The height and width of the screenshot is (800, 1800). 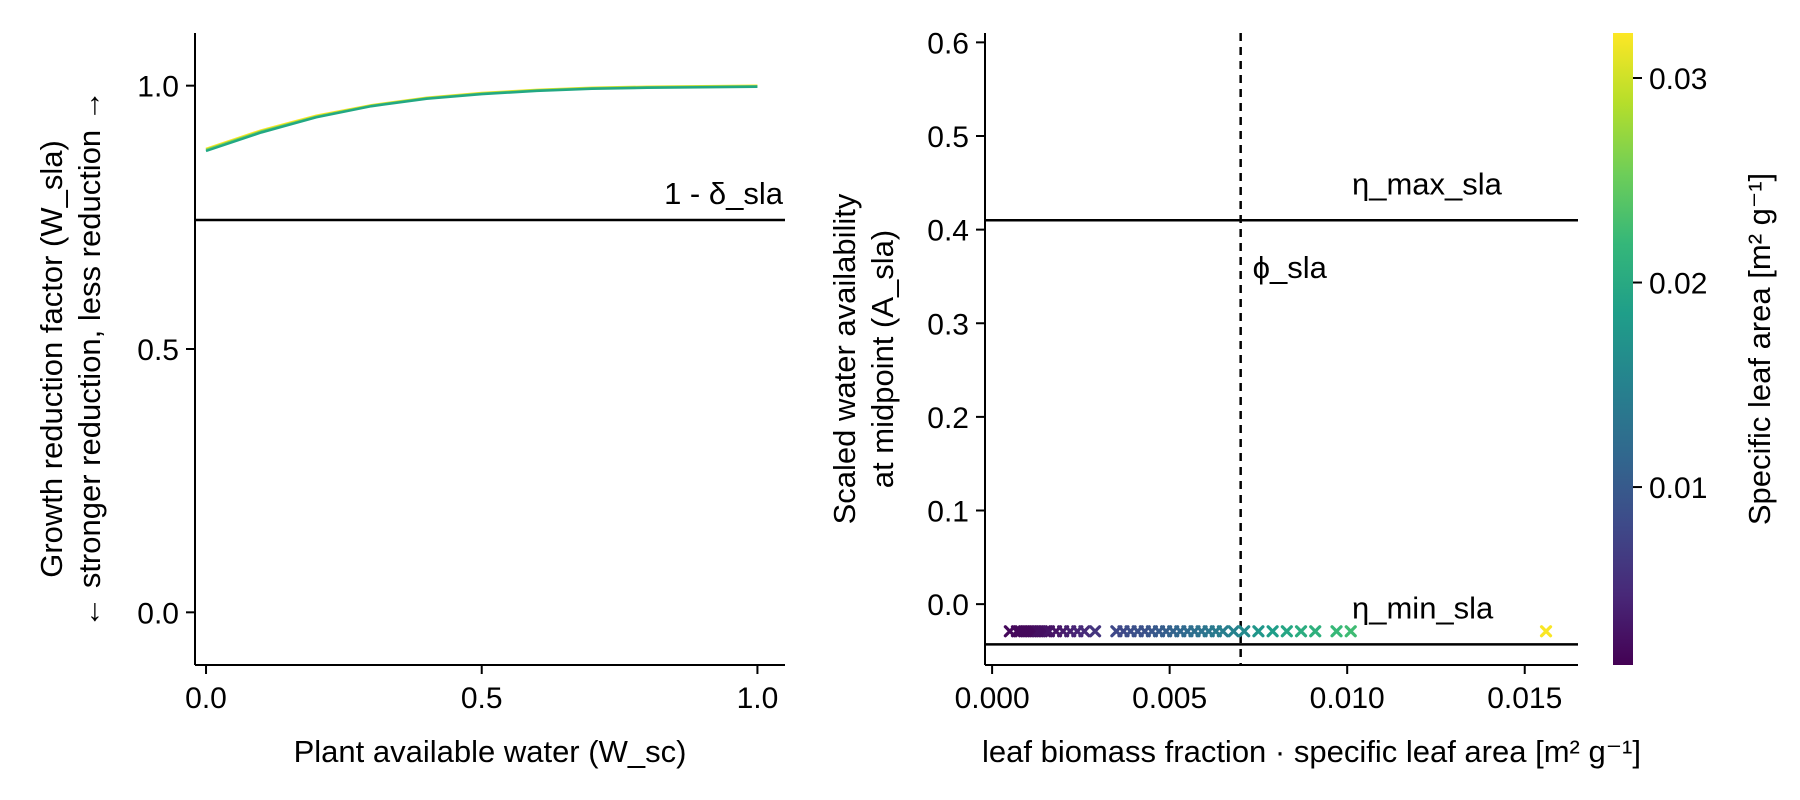 What do you see at coordinates (724, 193) in the screenshot?
I see `delta-sla-annotation: 1 - δ_sla` at bounding box center [724, 193].